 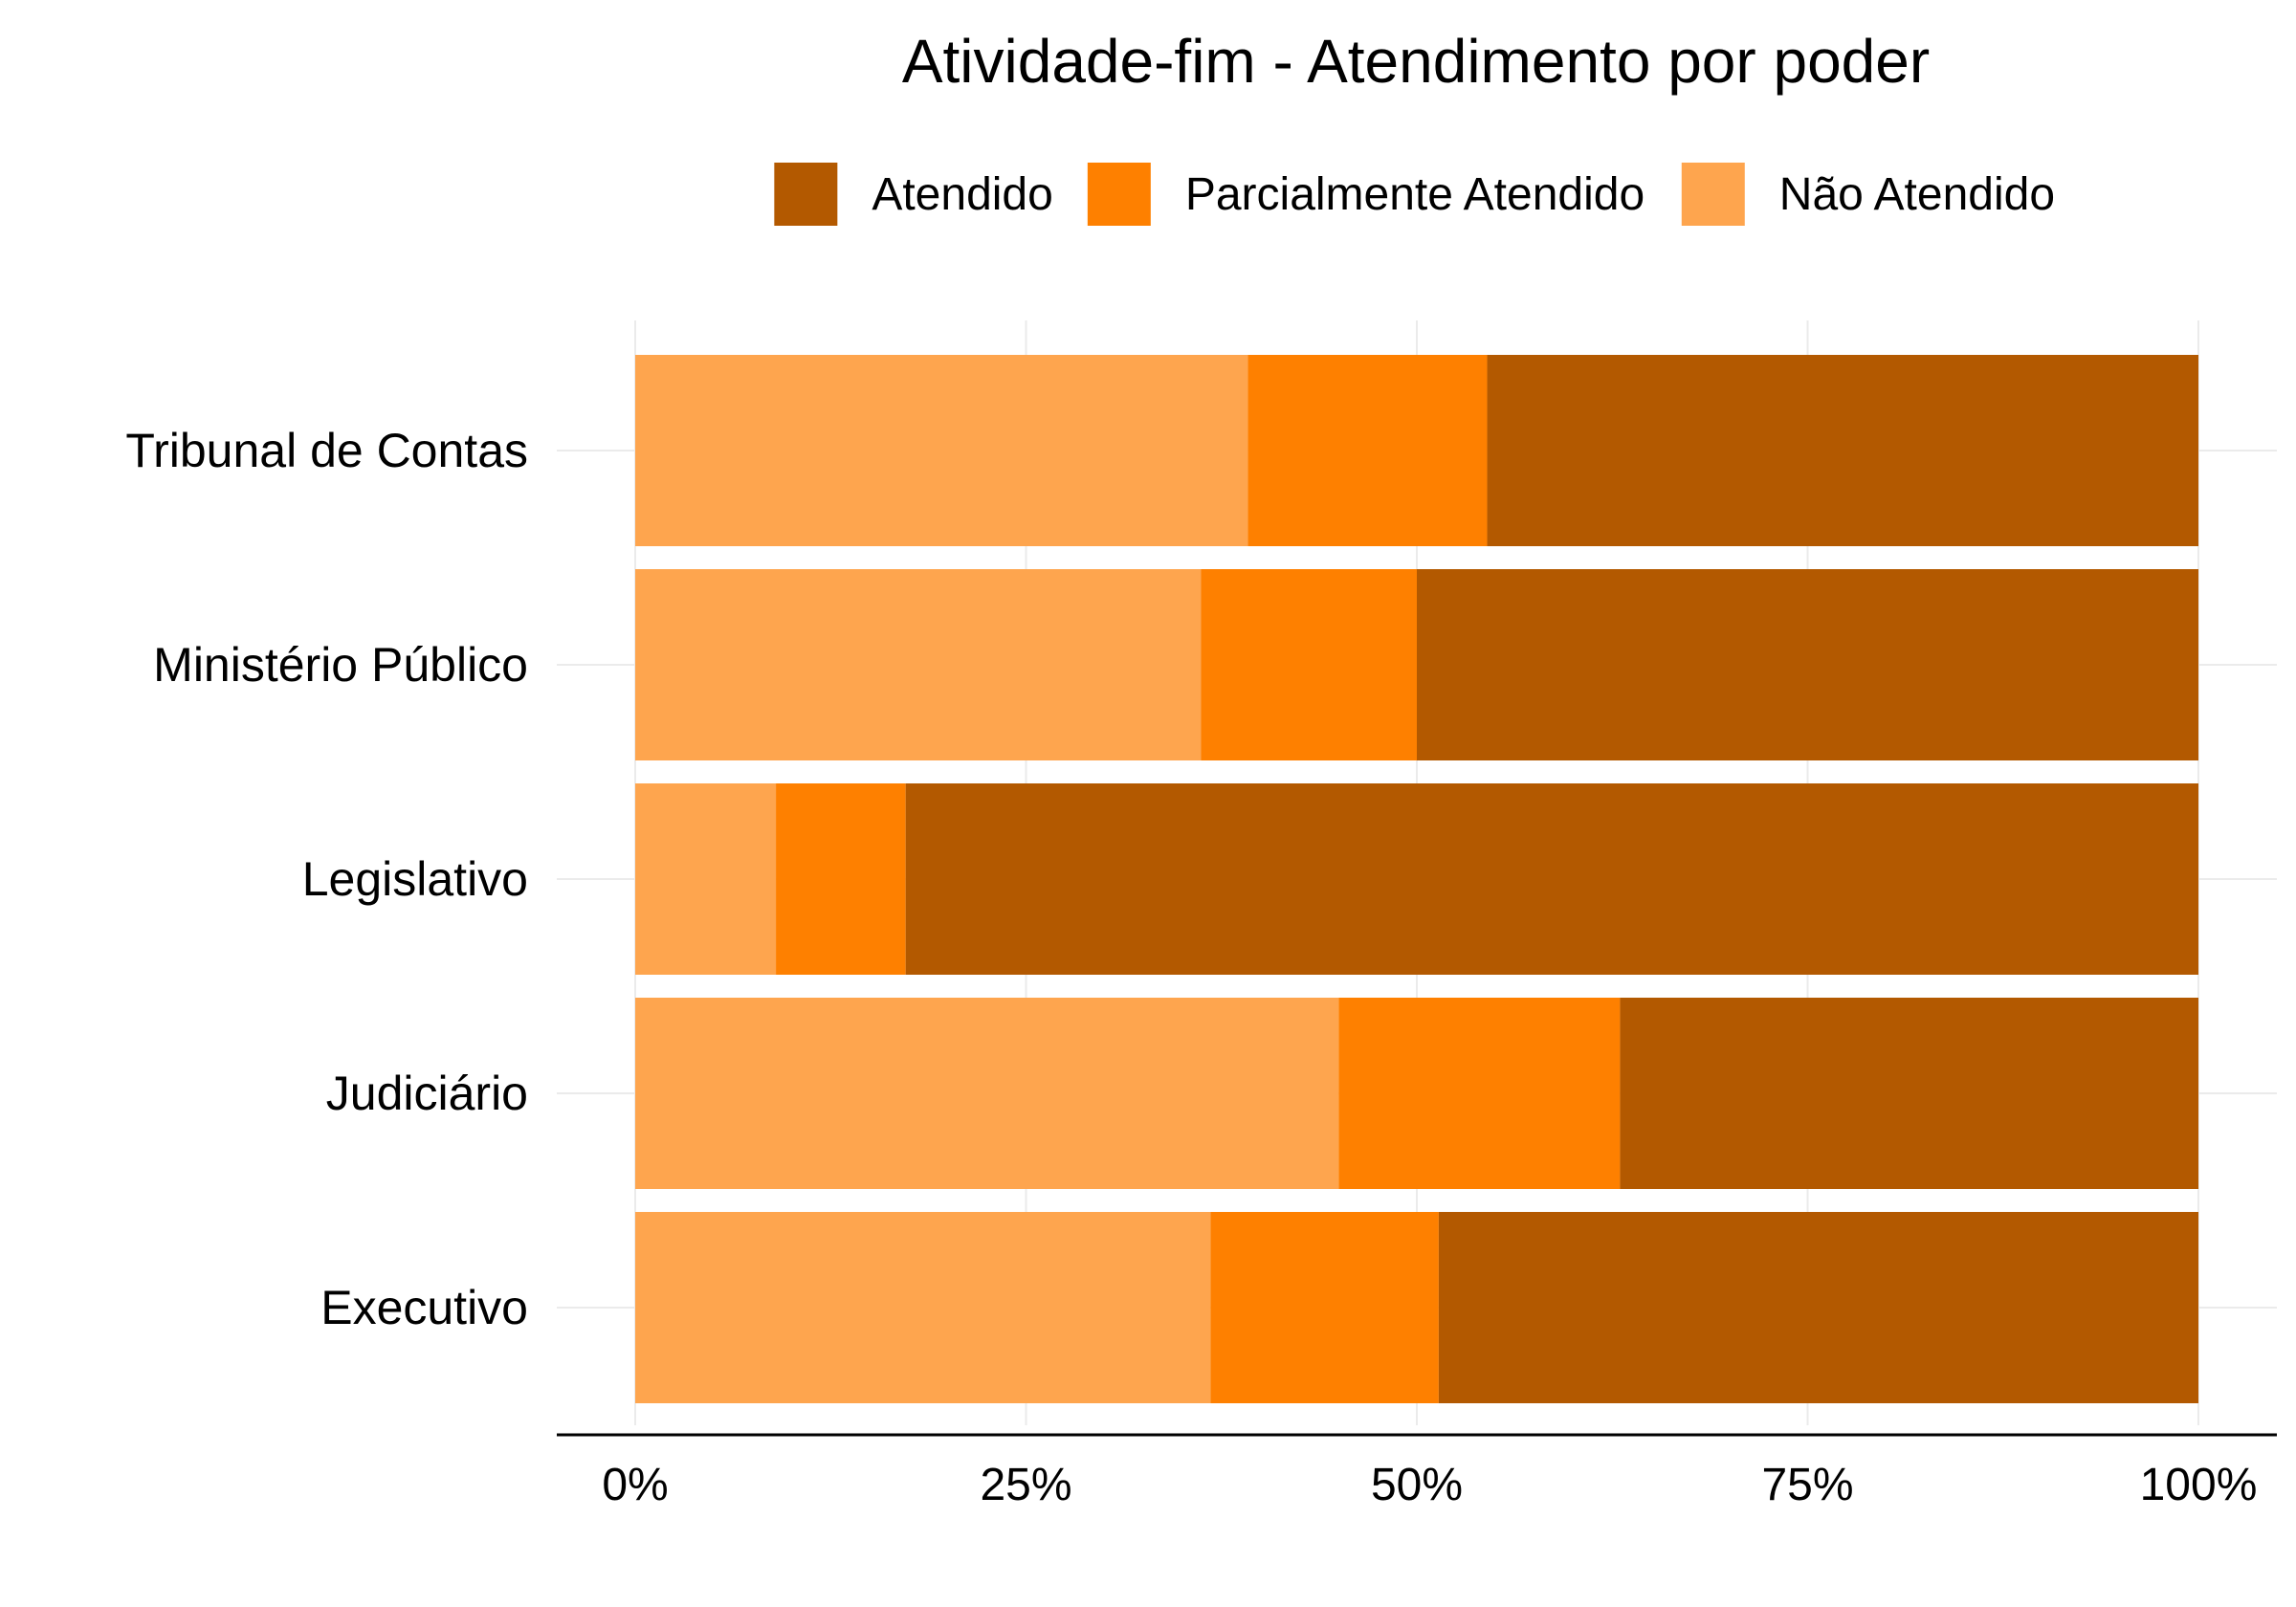 I want to click on bar-legislativo-parcialmente-atendido, so click(x=841, y=879).